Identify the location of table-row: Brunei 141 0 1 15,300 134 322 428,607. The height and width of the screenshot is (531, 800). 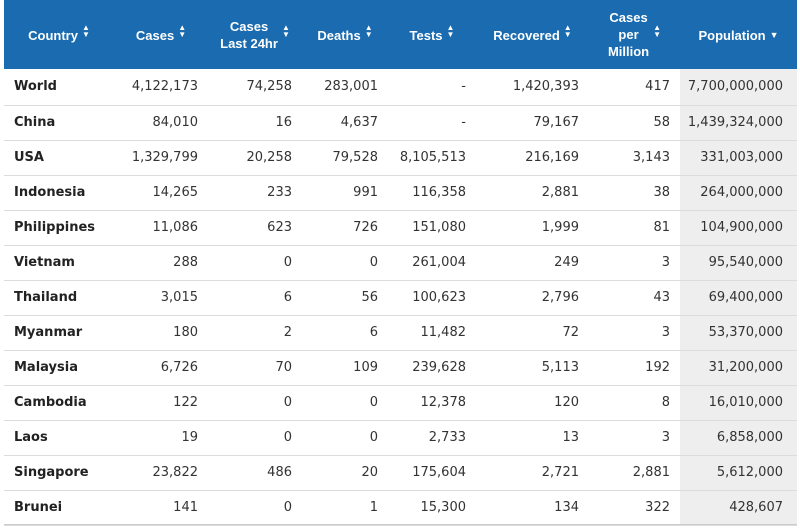
(400, 507).